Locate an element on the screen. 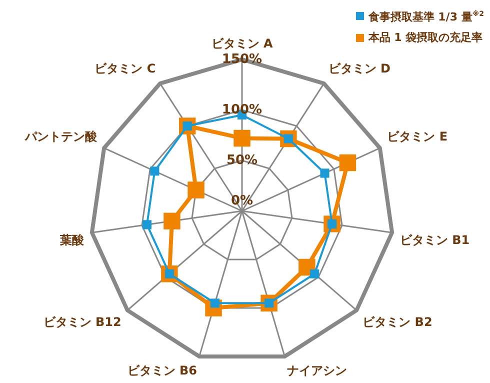 The width and height of the screenshot is (490, 383). spoke-label: 葉酸 is located at coordinates (72, 240).